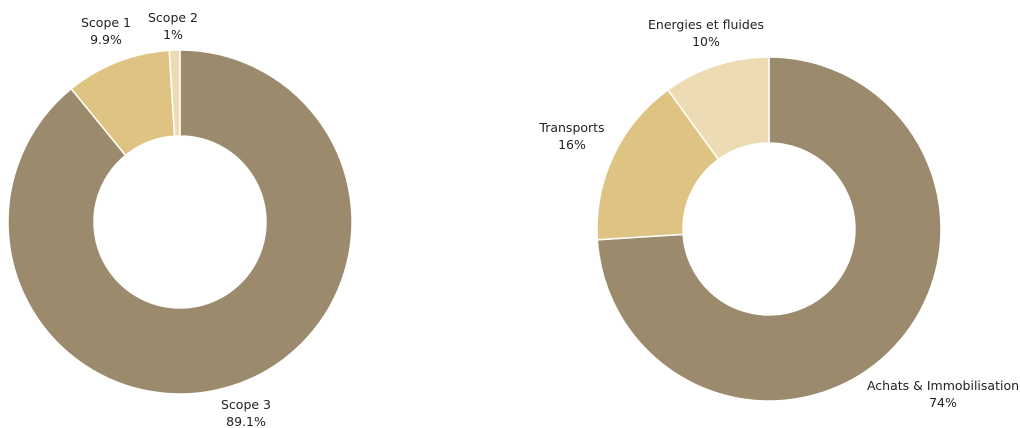  I want to click on slice-value-scope-3: 89.1%, so click(246, 421).